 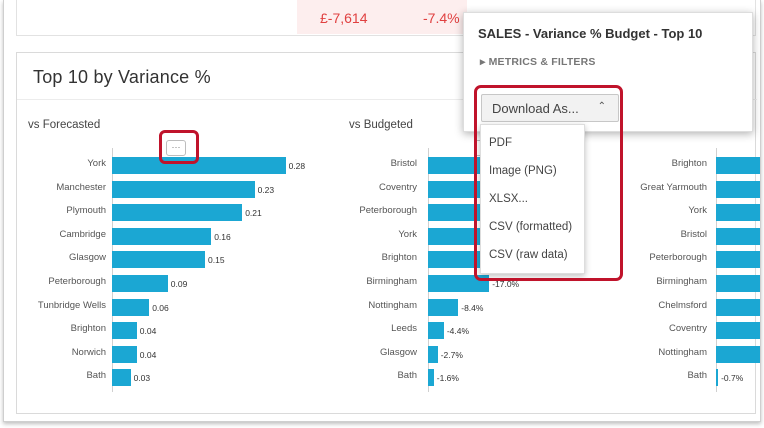 What do you see at coordinates (474, 355) in the screenshot?
I see `chart-row: Glasgow -2.7%` at bounding box center [474, 355].